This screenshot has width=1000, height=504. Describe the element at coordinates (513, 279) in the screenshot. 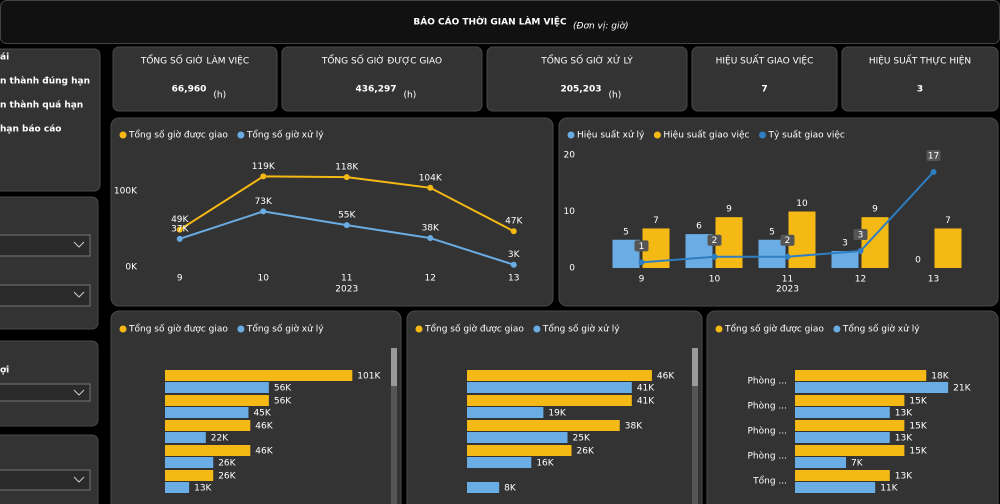

I see `x-tick-label: 13` at that location.